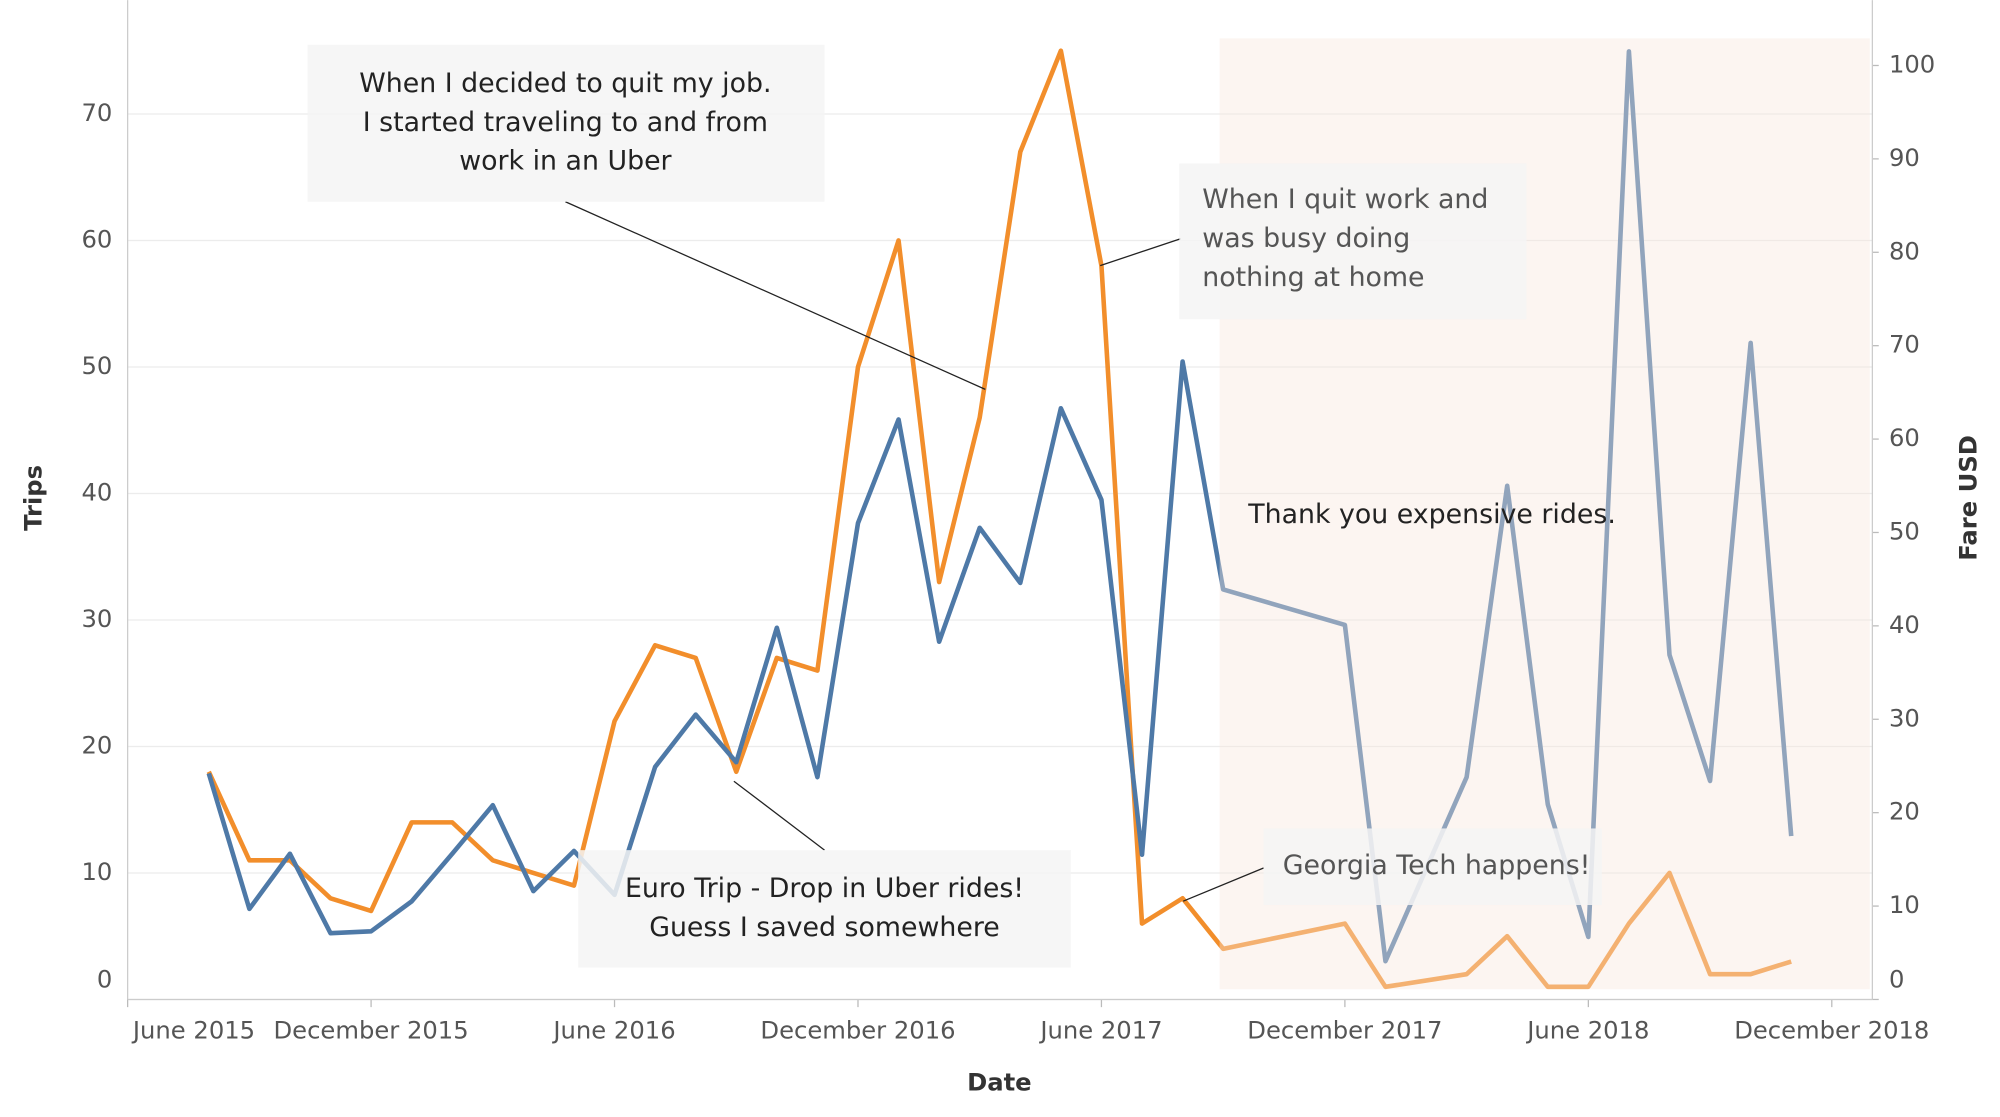  Describe the element at coordinates (1904, 717) in the screenshot. I see `y2-tick-label: 30` at that location.